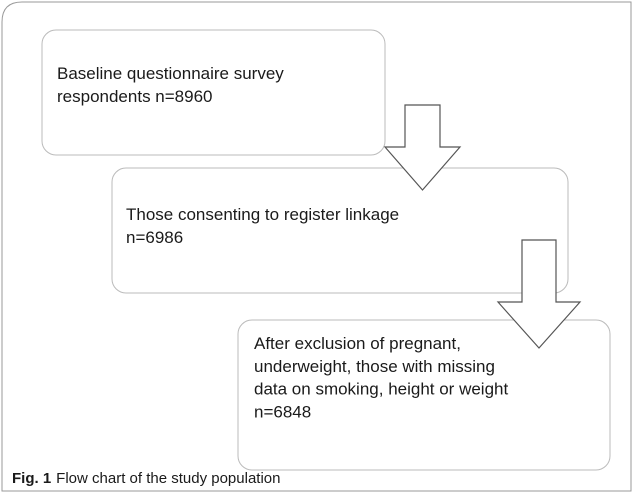  Describe the element at coordinates (135, 96) in the screenshot. I see `box-text: respondents n=8960` at that location.